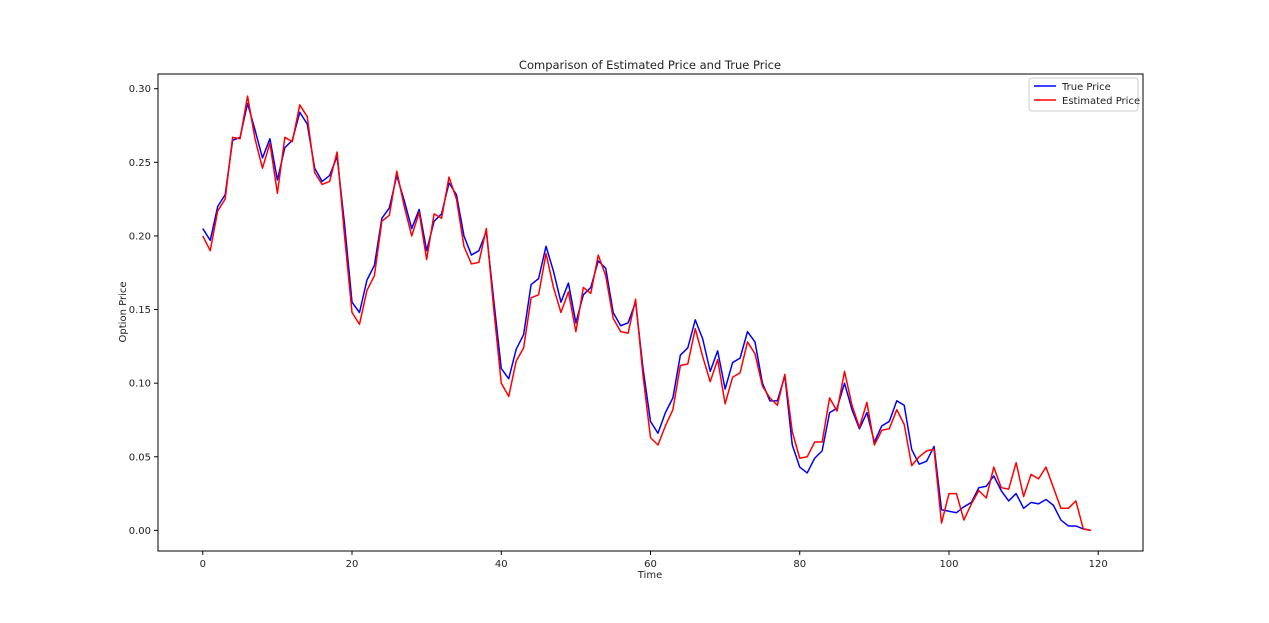  I want to click on y-axis: 0.00 0.05 0.10 0.15 0.20 0.25 0.30, so click(143, 310).